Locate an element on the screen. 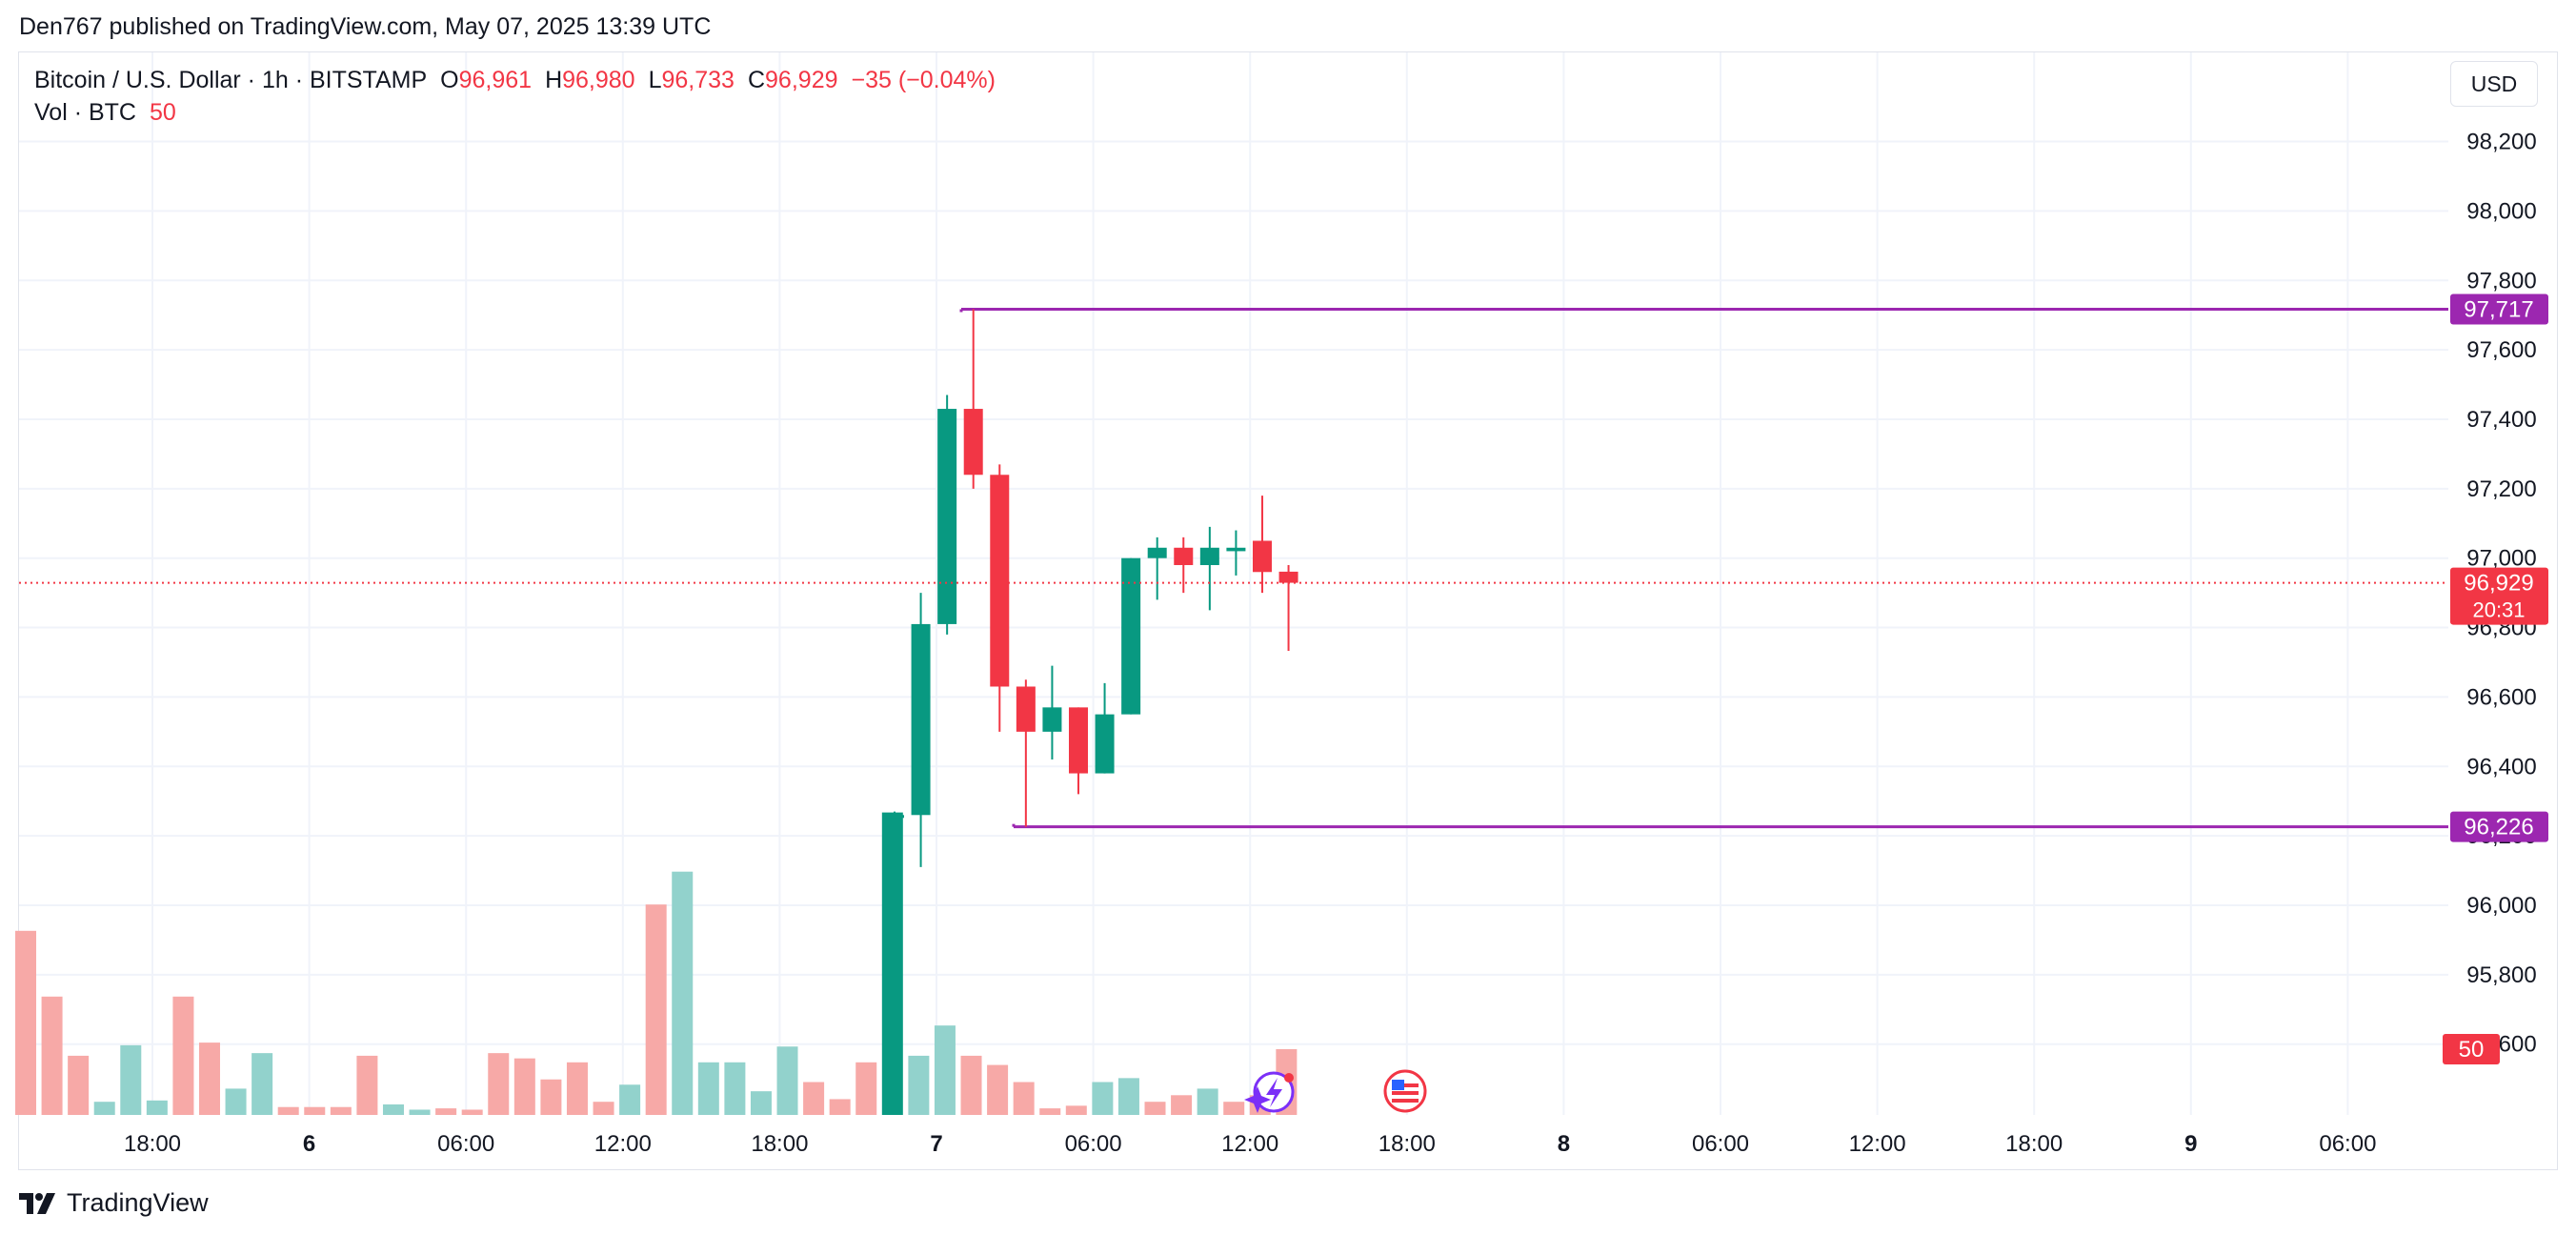 The image size is (2576, 1235). y-tick-label: 95,800 is located at coordinates (2501, 975).